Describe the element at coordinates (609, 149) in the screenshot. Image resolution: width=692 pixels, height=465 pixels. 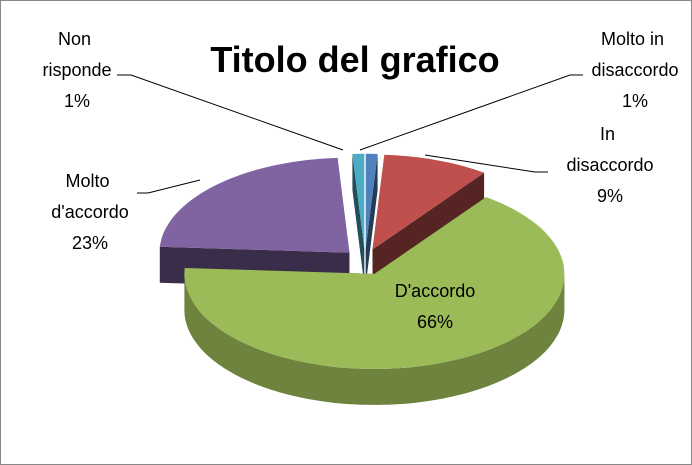
I see `category-label: In disaccordo` at that location.